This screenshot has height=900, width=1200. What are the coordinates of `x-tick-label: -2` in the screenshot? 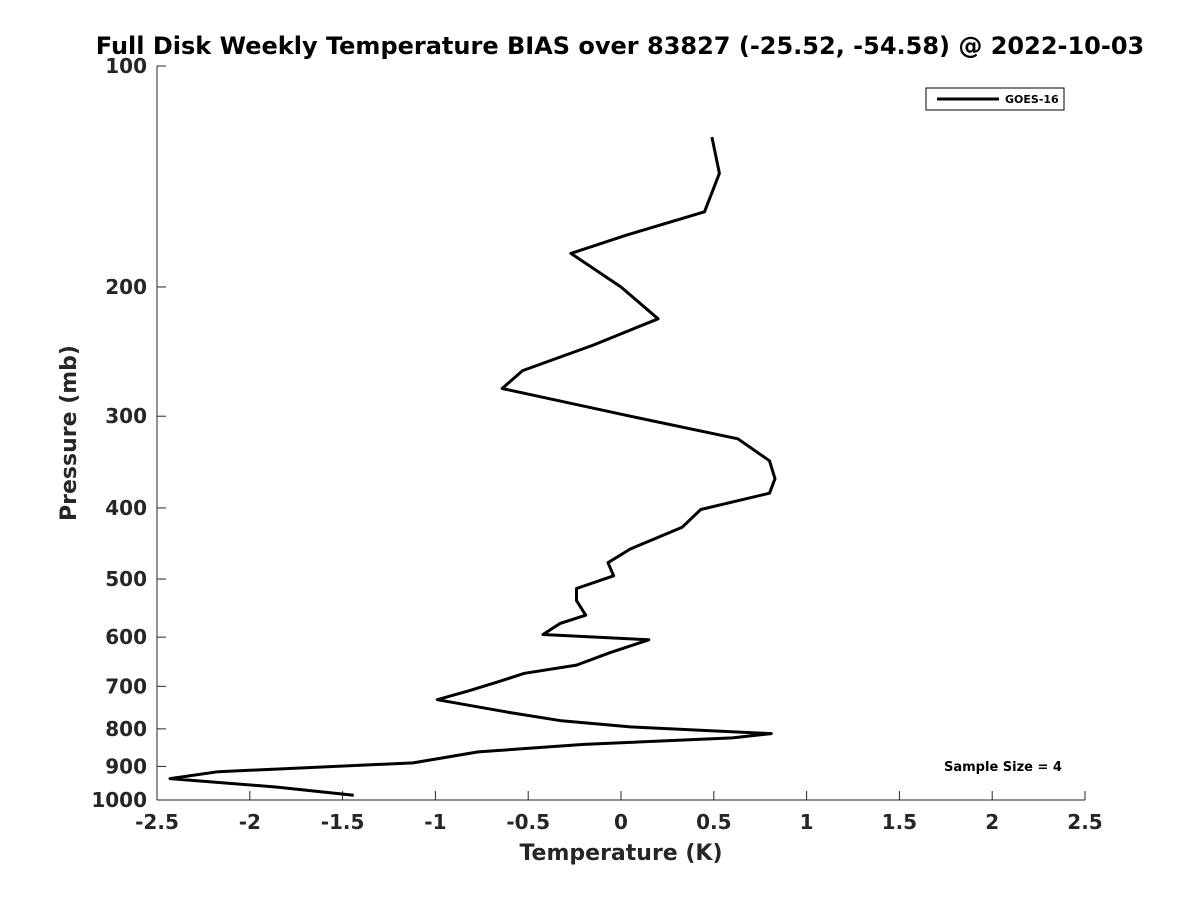 It's located at (250, 822).